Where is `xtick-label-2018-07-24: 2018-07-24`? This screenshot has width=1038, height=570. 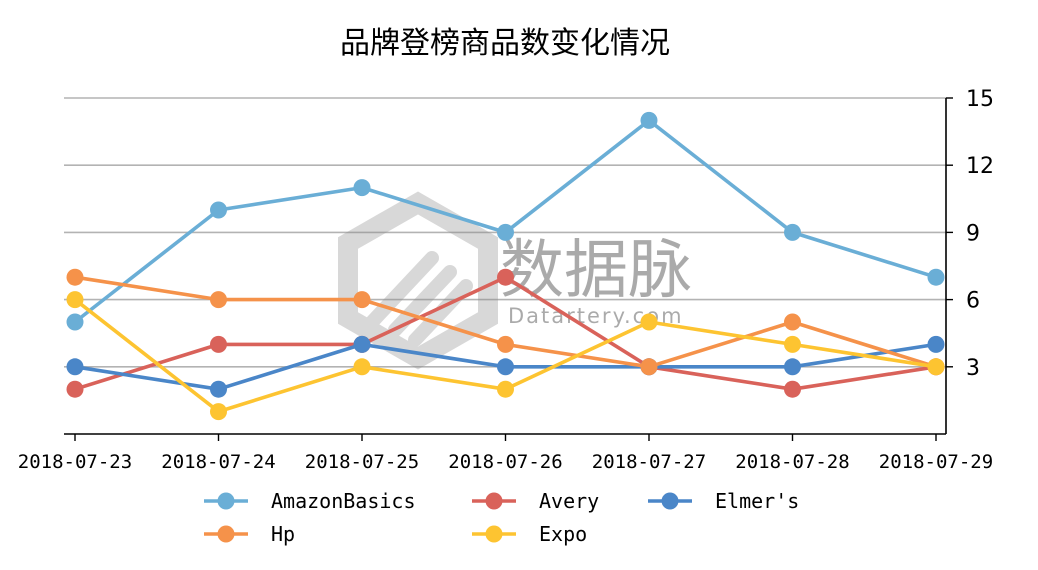
xtick-label-2018-07-24: 2018-07-24 is located at coordinates (218, 462).